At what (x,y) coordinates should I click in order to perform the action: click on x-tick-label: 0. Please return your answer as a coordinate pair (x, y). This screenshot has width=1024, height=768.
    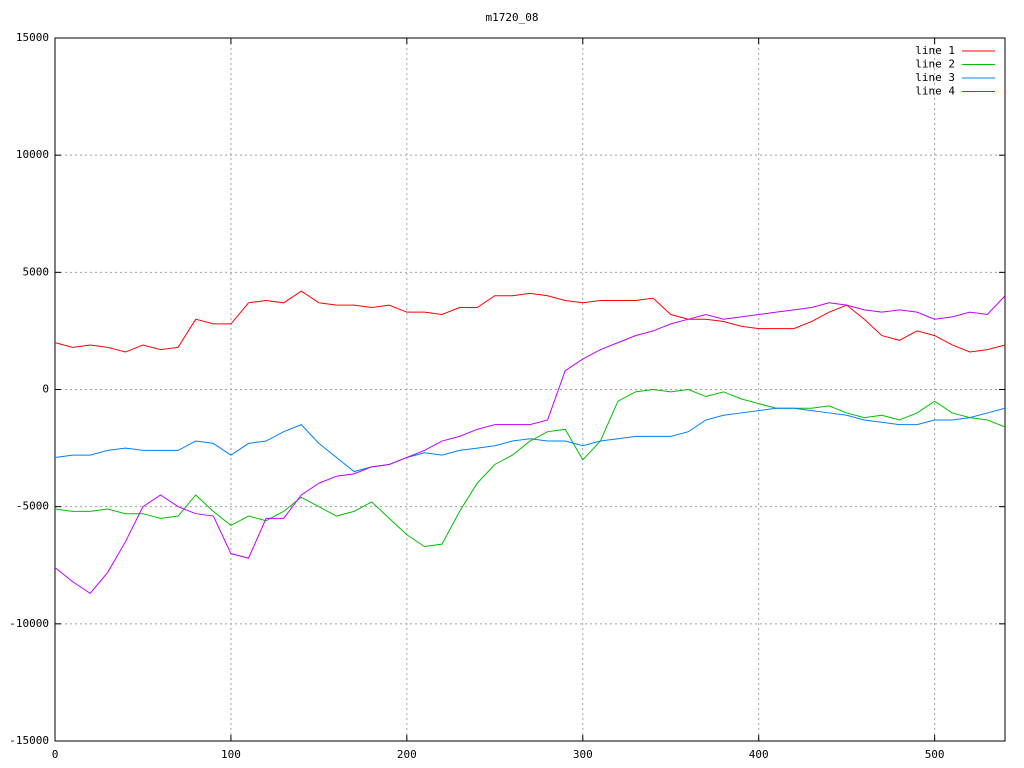
    Looking at the image, I should click on (55, 754).